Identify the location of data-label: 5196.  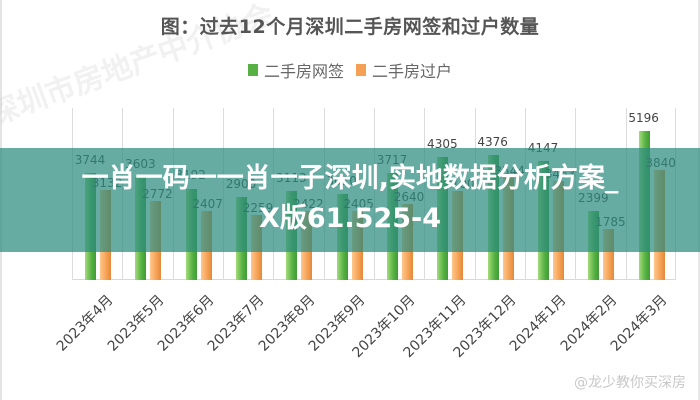
(643, 118).